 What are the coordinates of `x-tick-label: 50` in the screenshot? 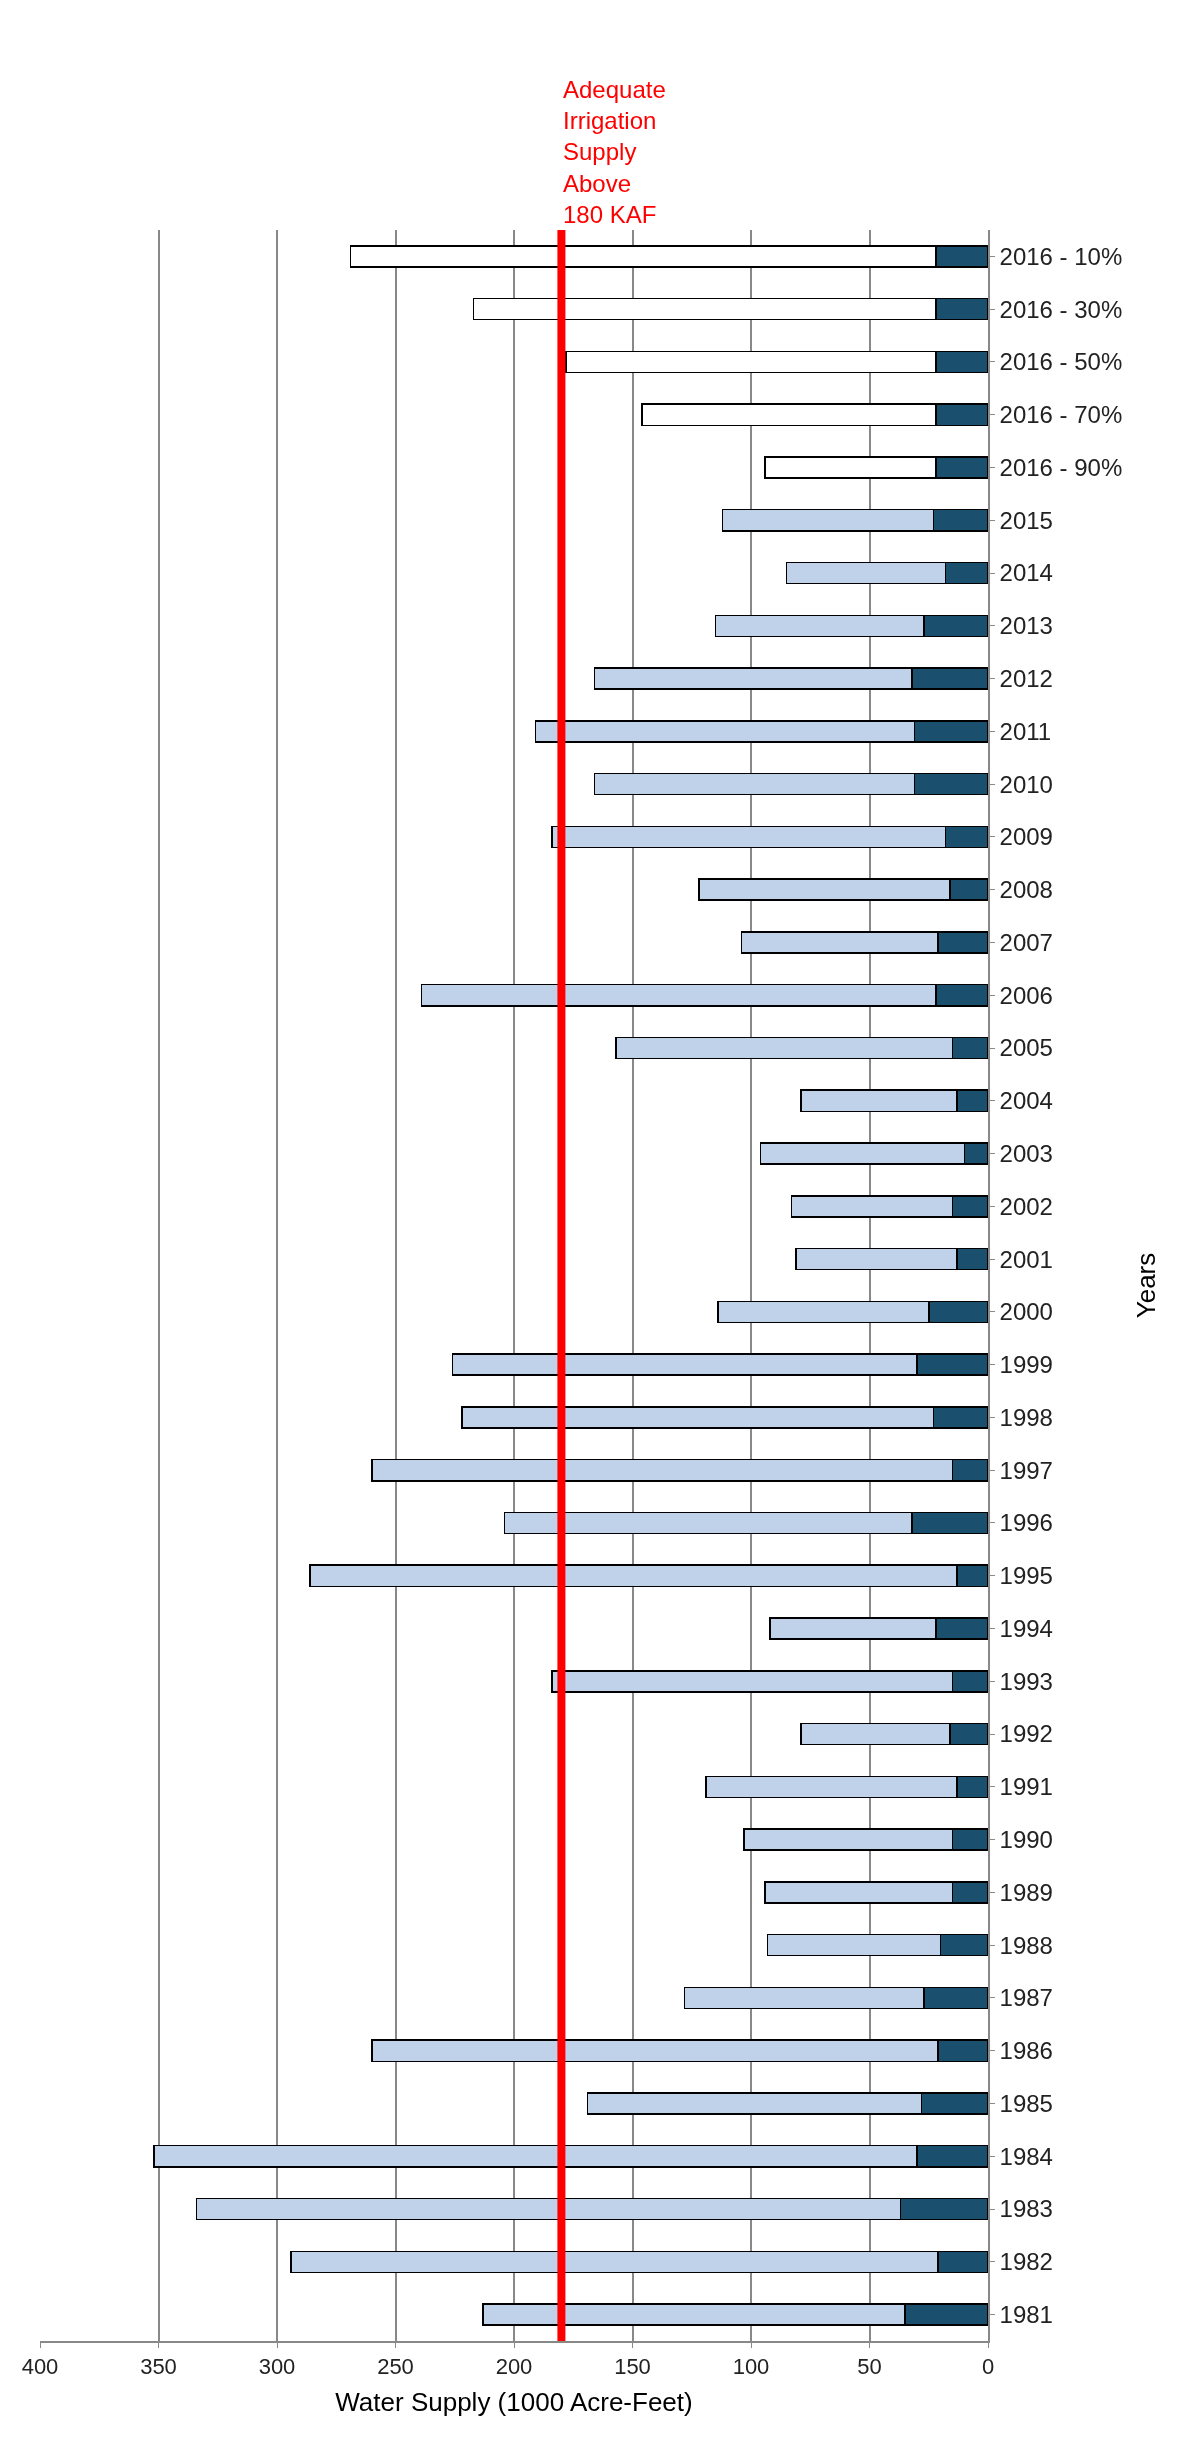 It's located at (869, 2367).